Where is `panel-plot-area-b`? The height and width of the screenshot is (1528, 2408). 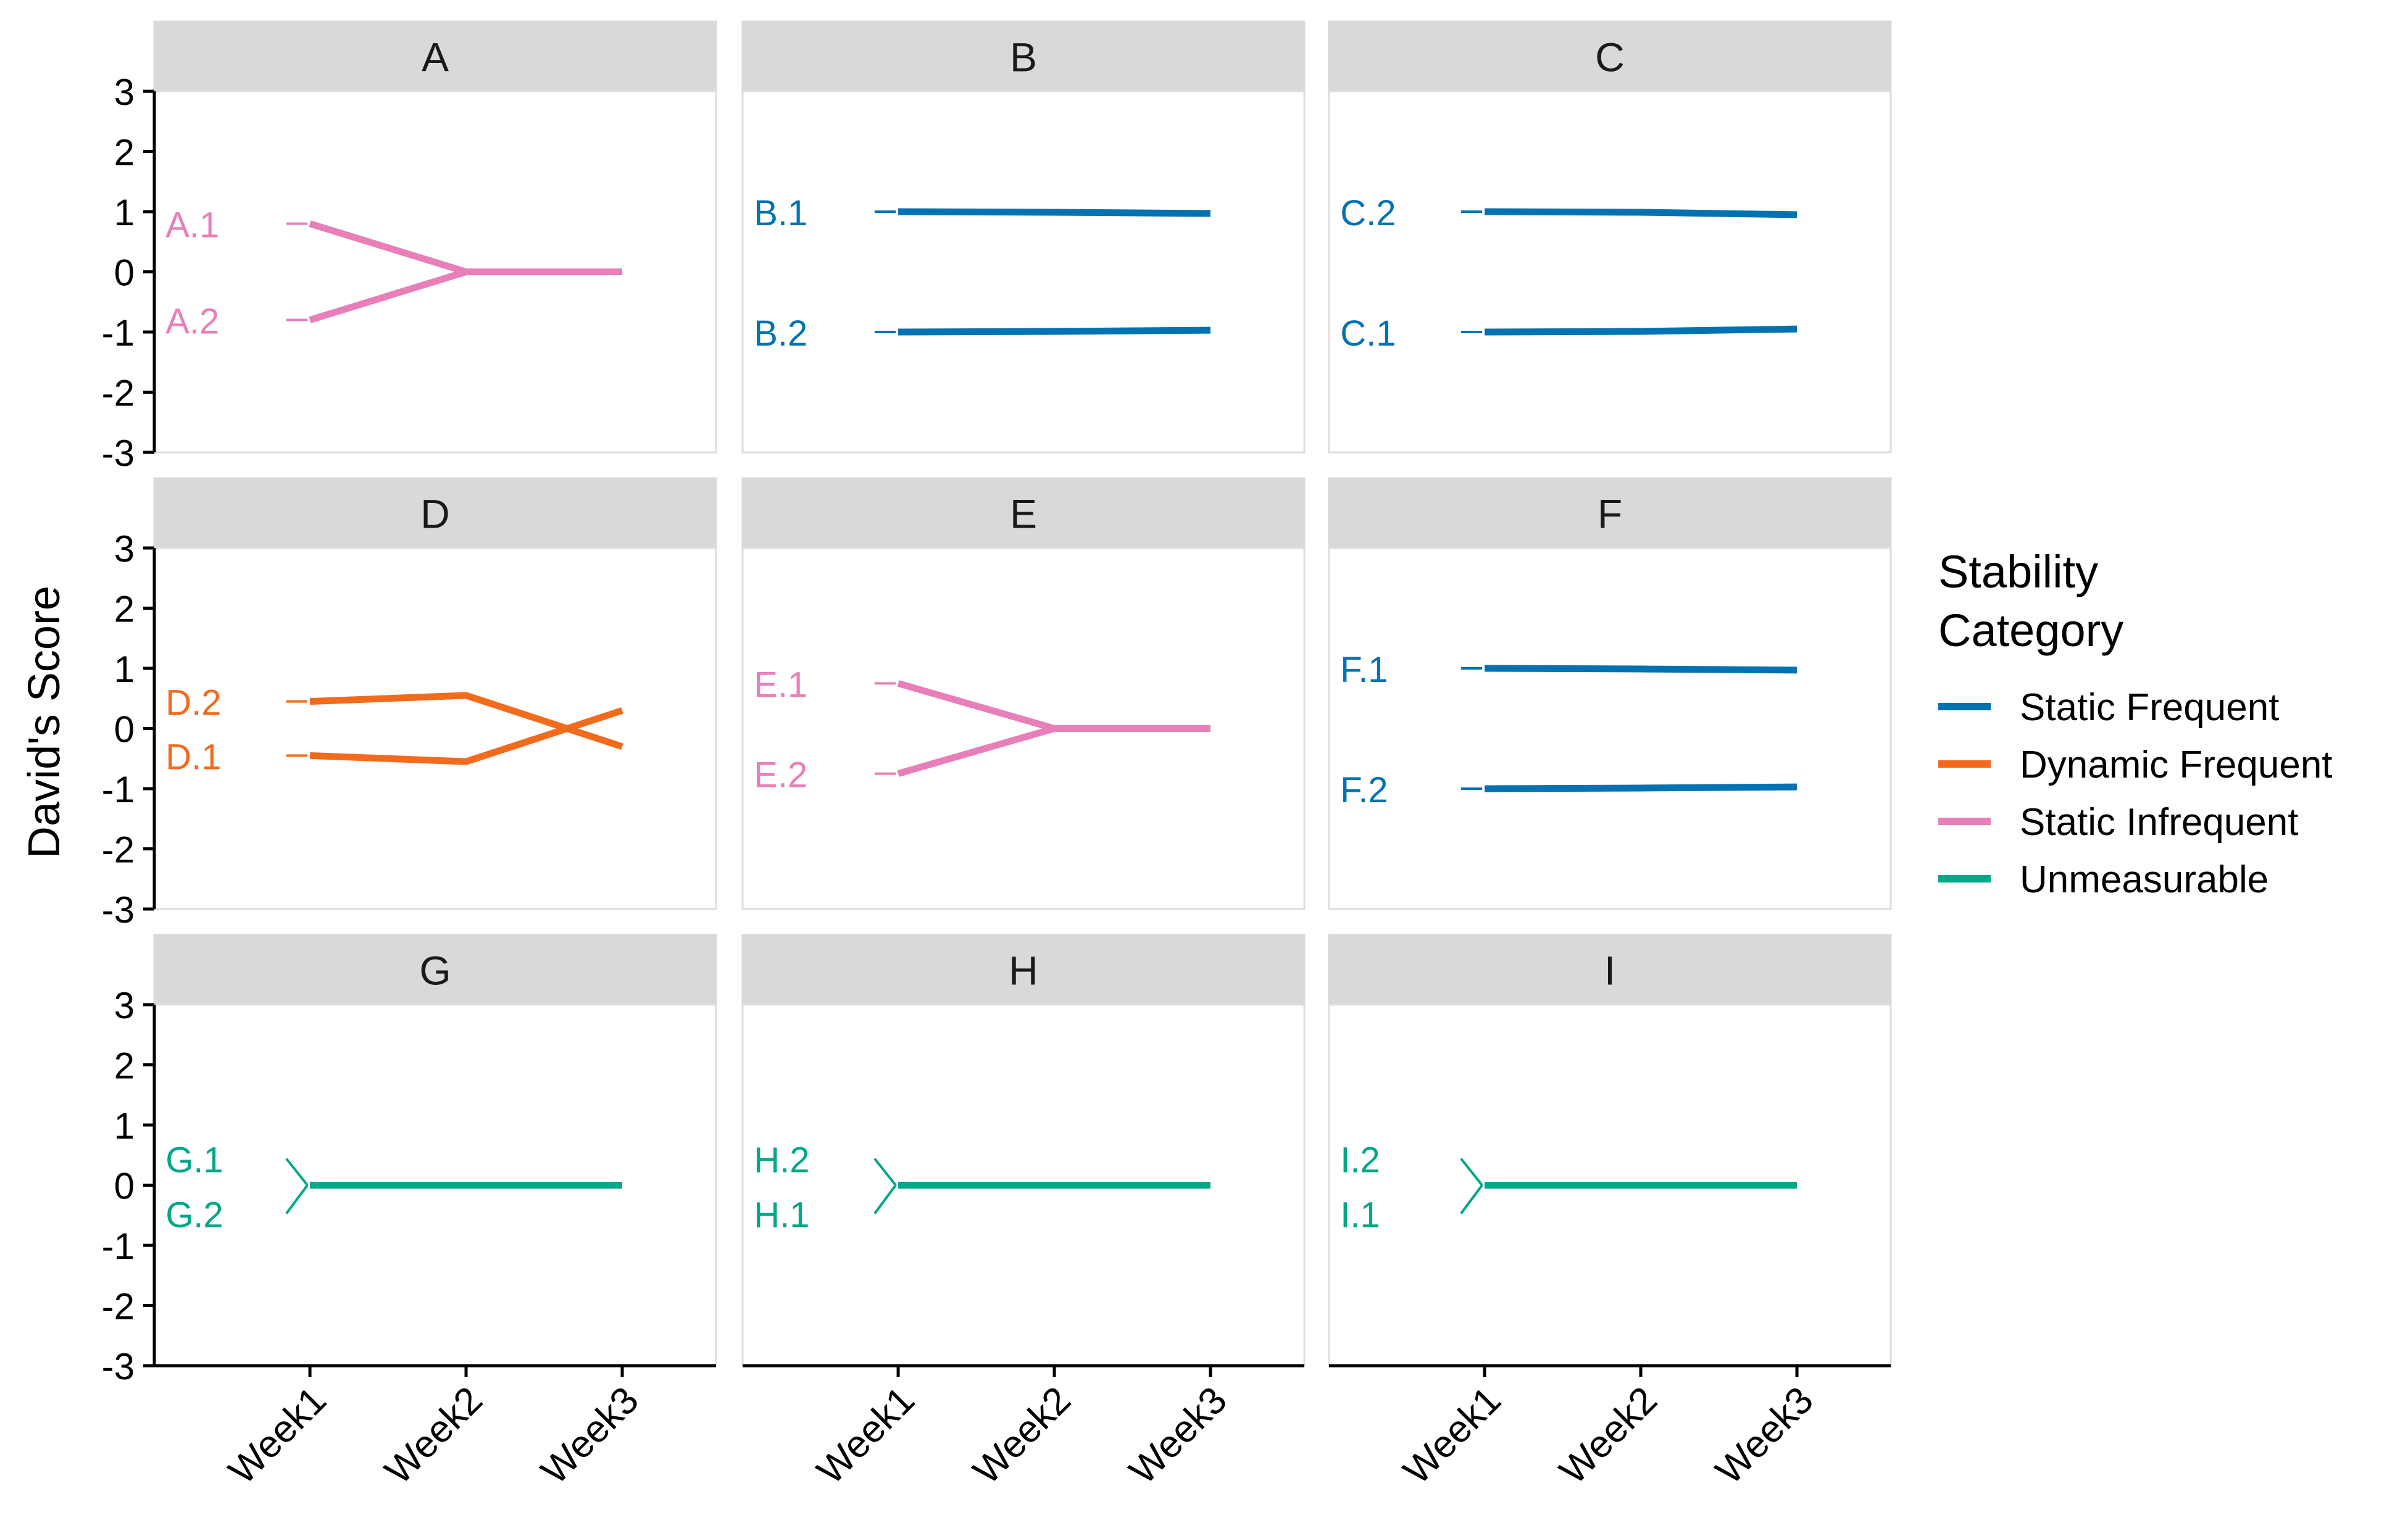
panel-plot-area-b is located at coordinates (1023, 272).